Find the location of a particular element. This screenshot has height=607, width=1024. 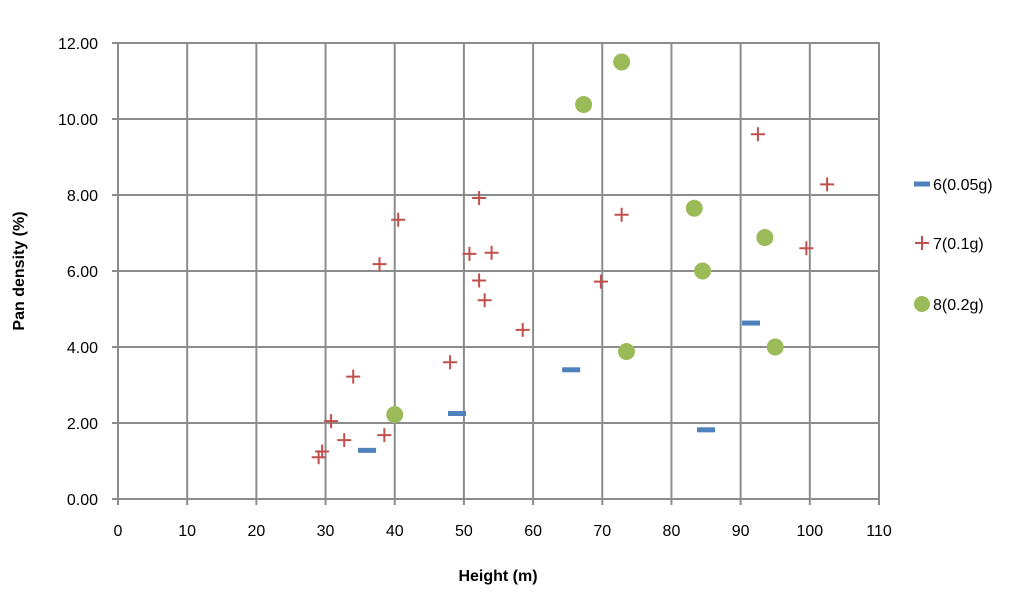

x-tick-label: 10 is located at coordinates (187, 531).